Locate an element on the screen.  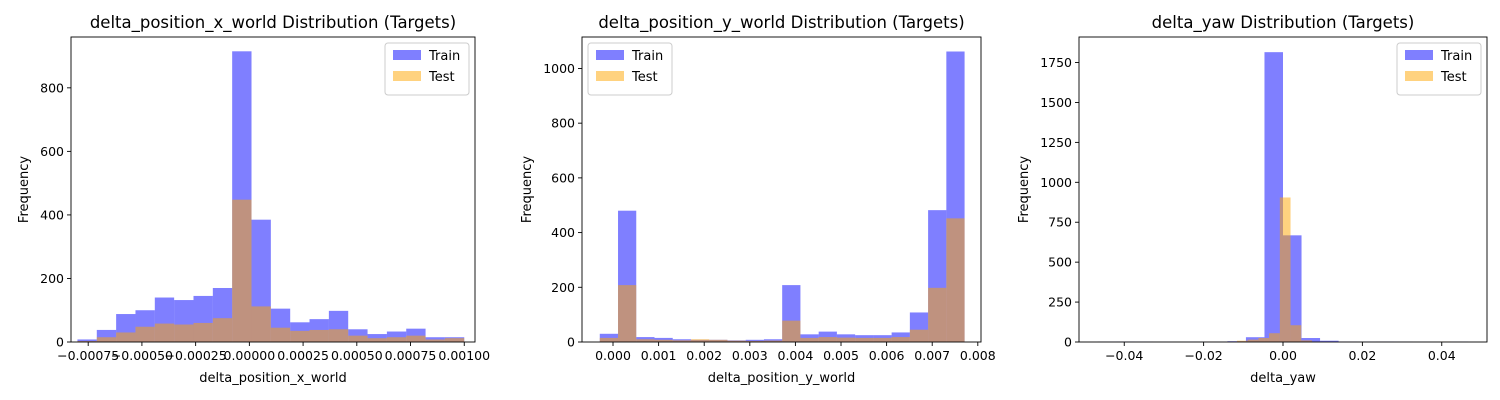
x-tick-label: 0.00025 is located at coordinates (303, 355).